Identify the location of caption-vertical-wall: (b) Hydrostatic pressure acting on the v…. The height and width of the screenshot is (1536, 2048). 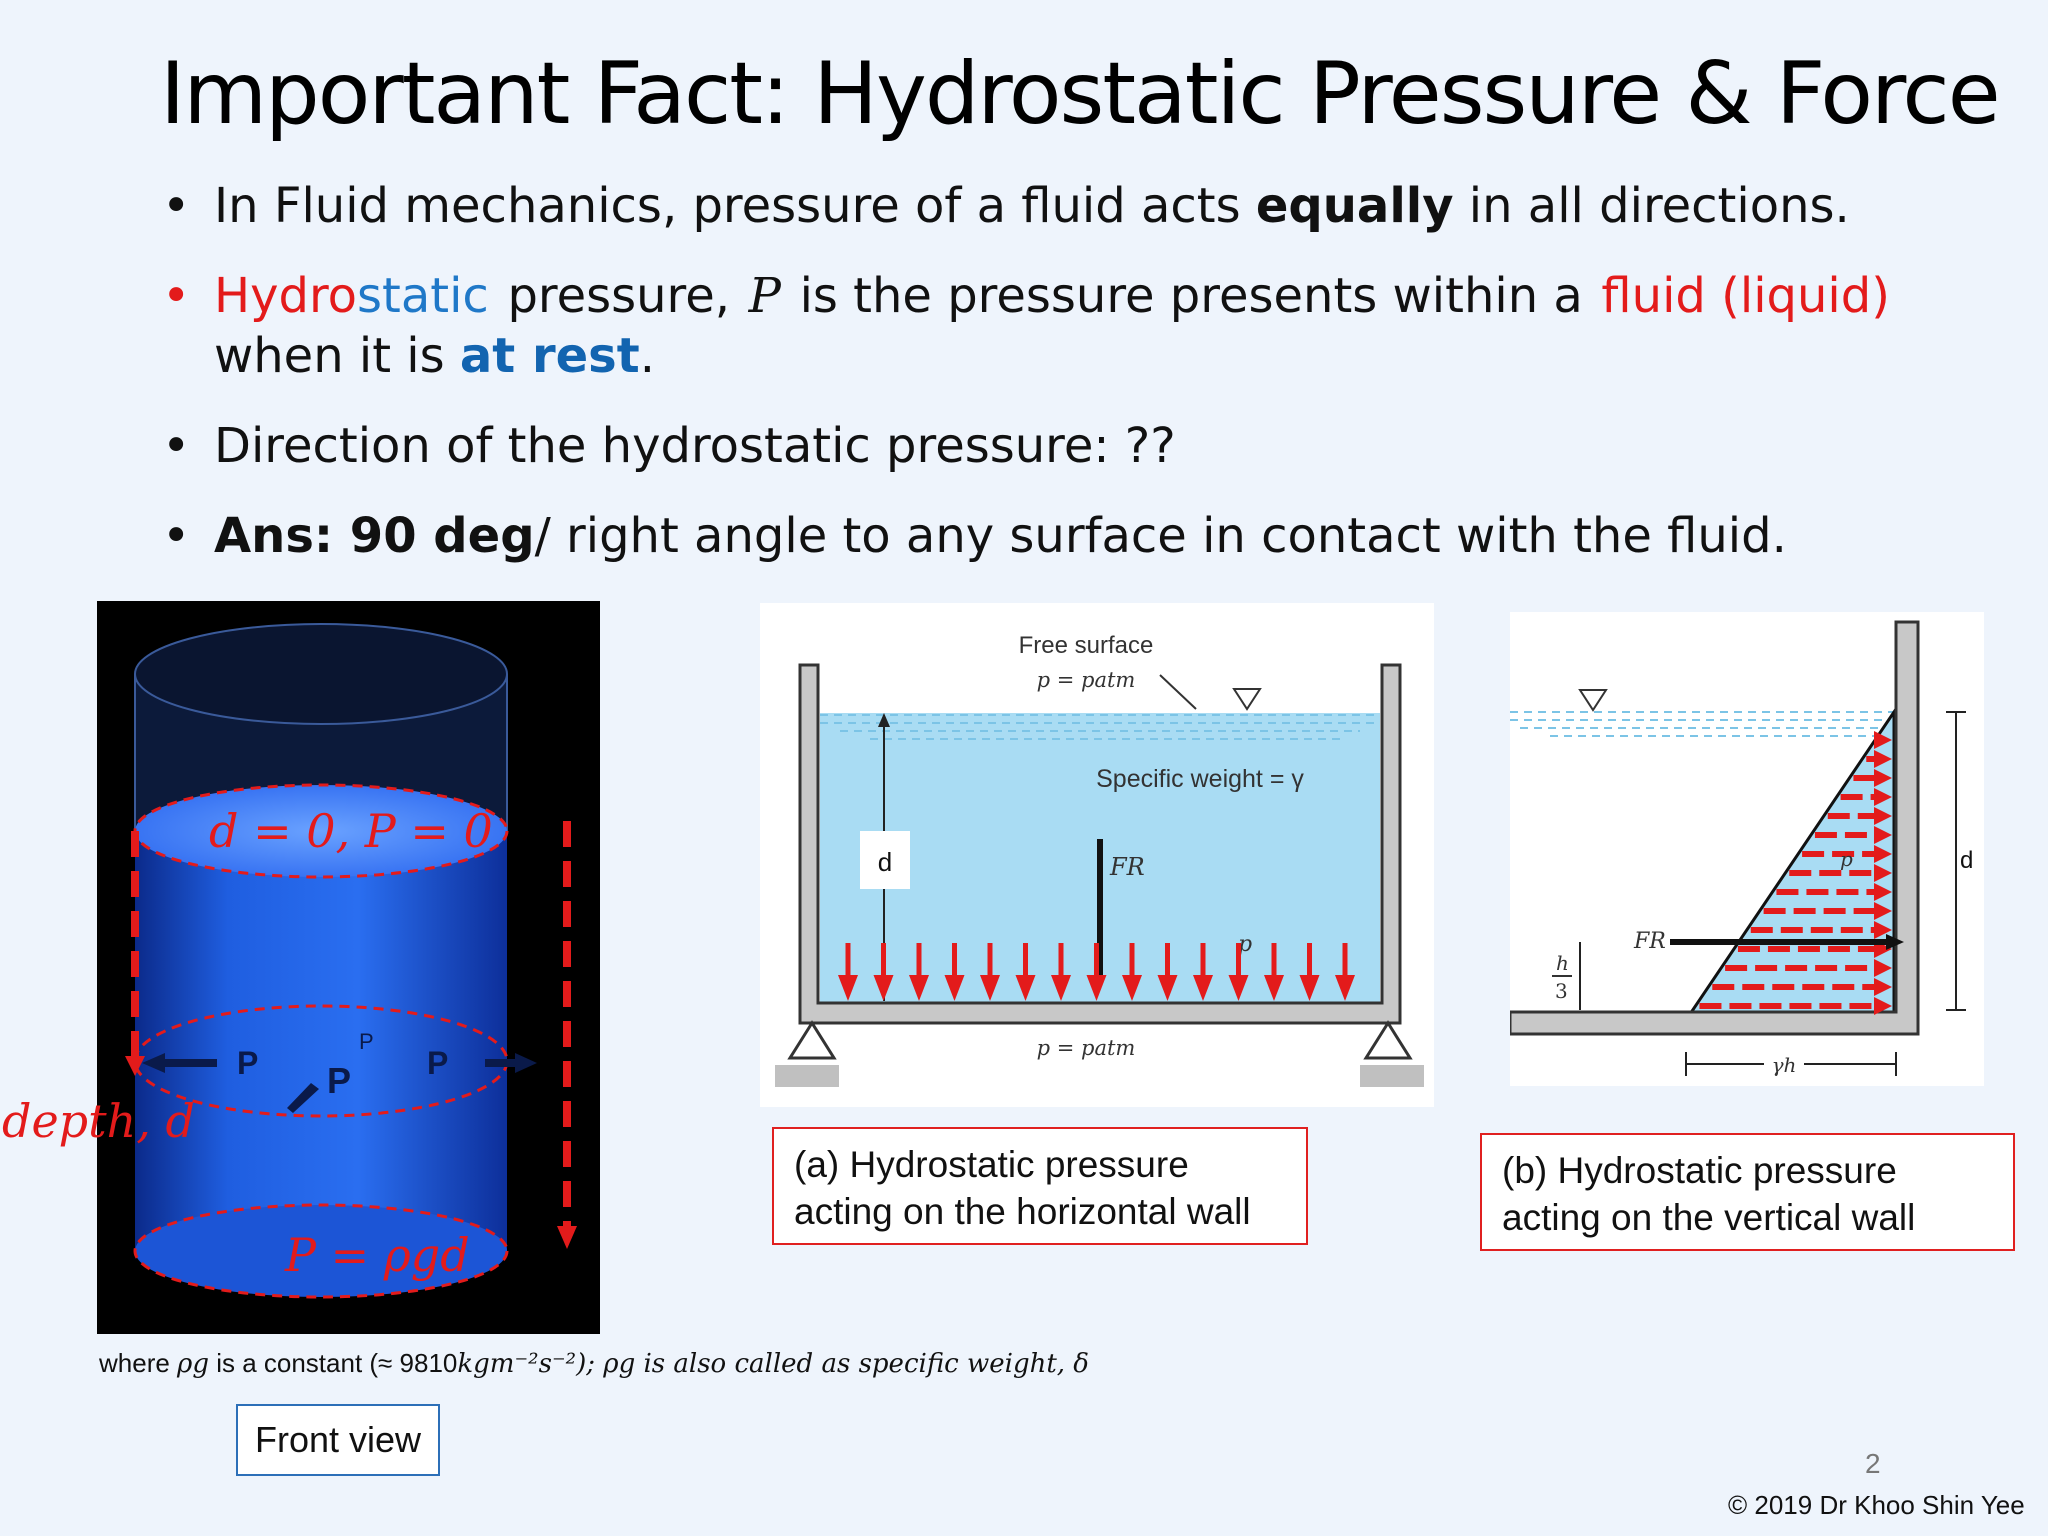
(1747, 1192).